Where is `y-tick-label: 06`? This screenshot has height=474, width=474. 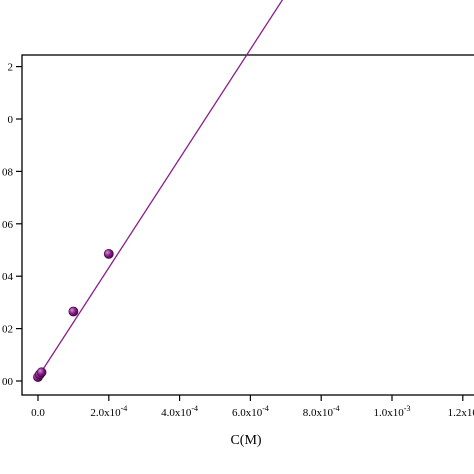
y-tick-label: 06 is located at coordinates (8, 225).